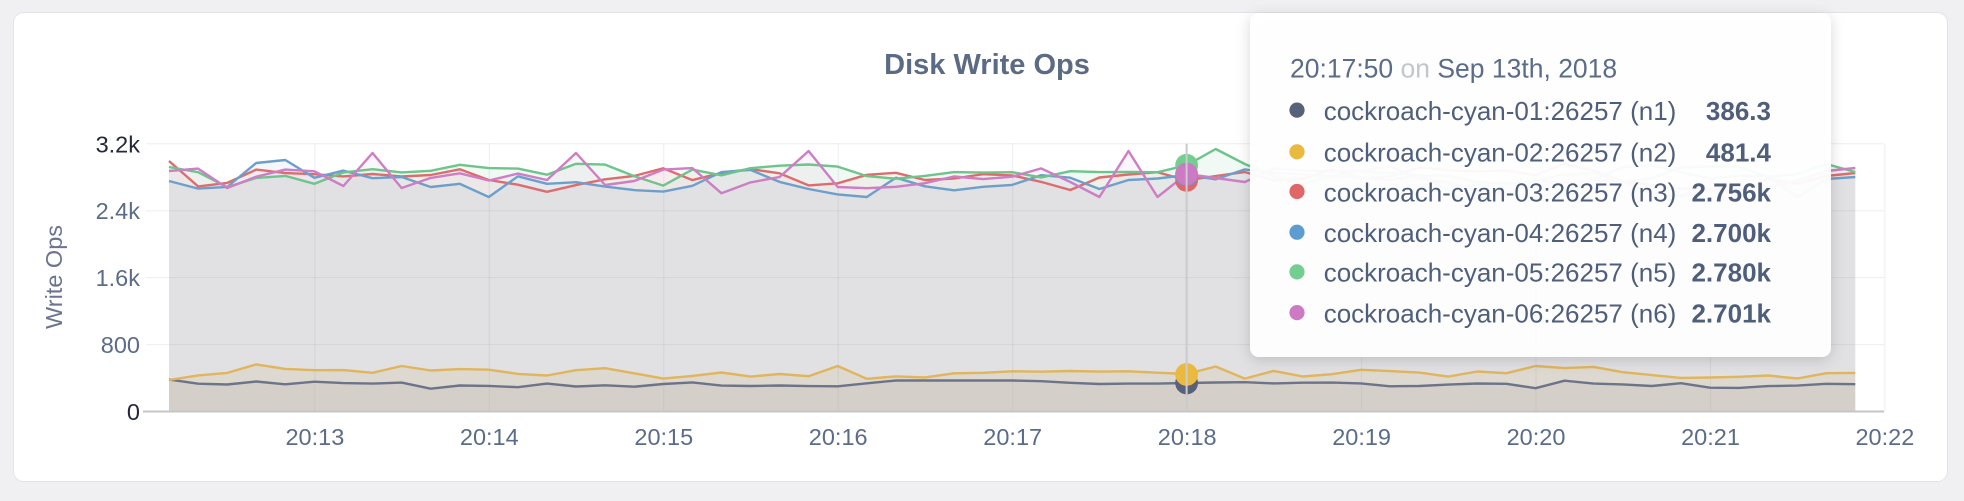 The height and width of the screenshot is (501, 1964). I want to click on svg-text: cockroach-cyan-01:26257 (n1), so click(1500, 111).